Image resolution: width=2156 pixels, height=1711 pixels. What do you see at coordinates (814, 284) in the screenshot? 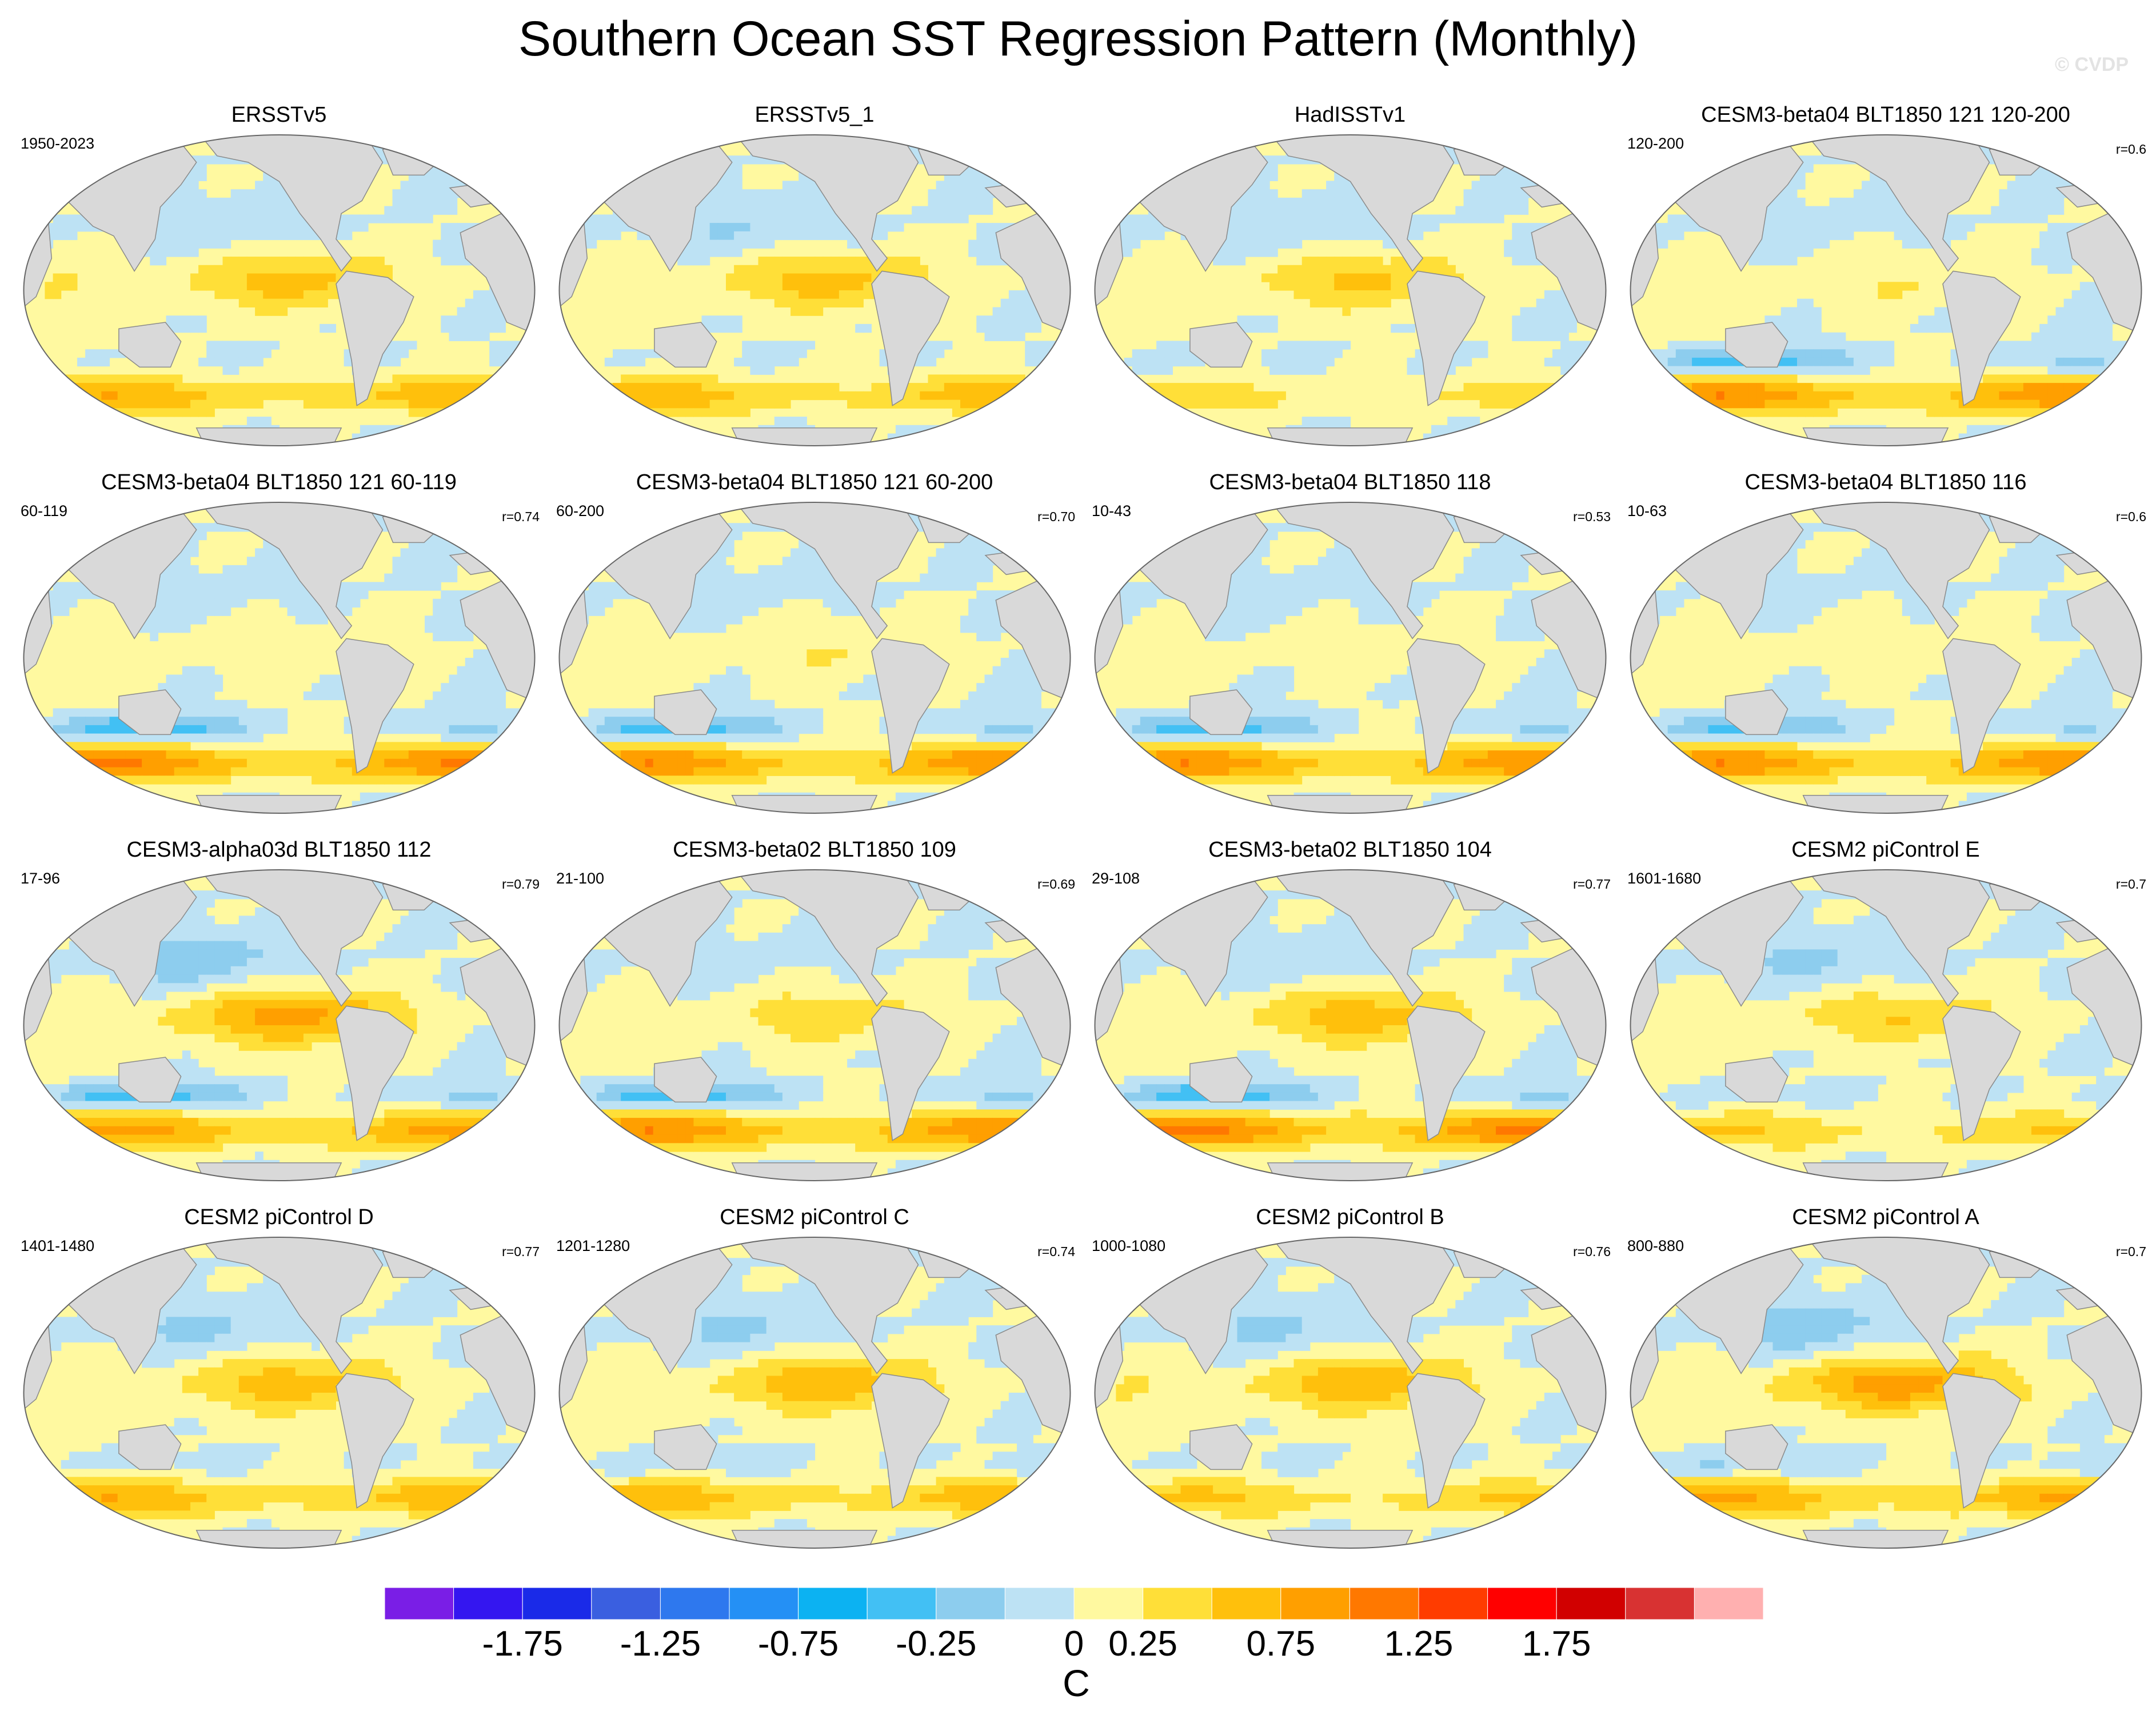
I see `map-panel: ERSSTv5_1` at bounding box center [814, 284].